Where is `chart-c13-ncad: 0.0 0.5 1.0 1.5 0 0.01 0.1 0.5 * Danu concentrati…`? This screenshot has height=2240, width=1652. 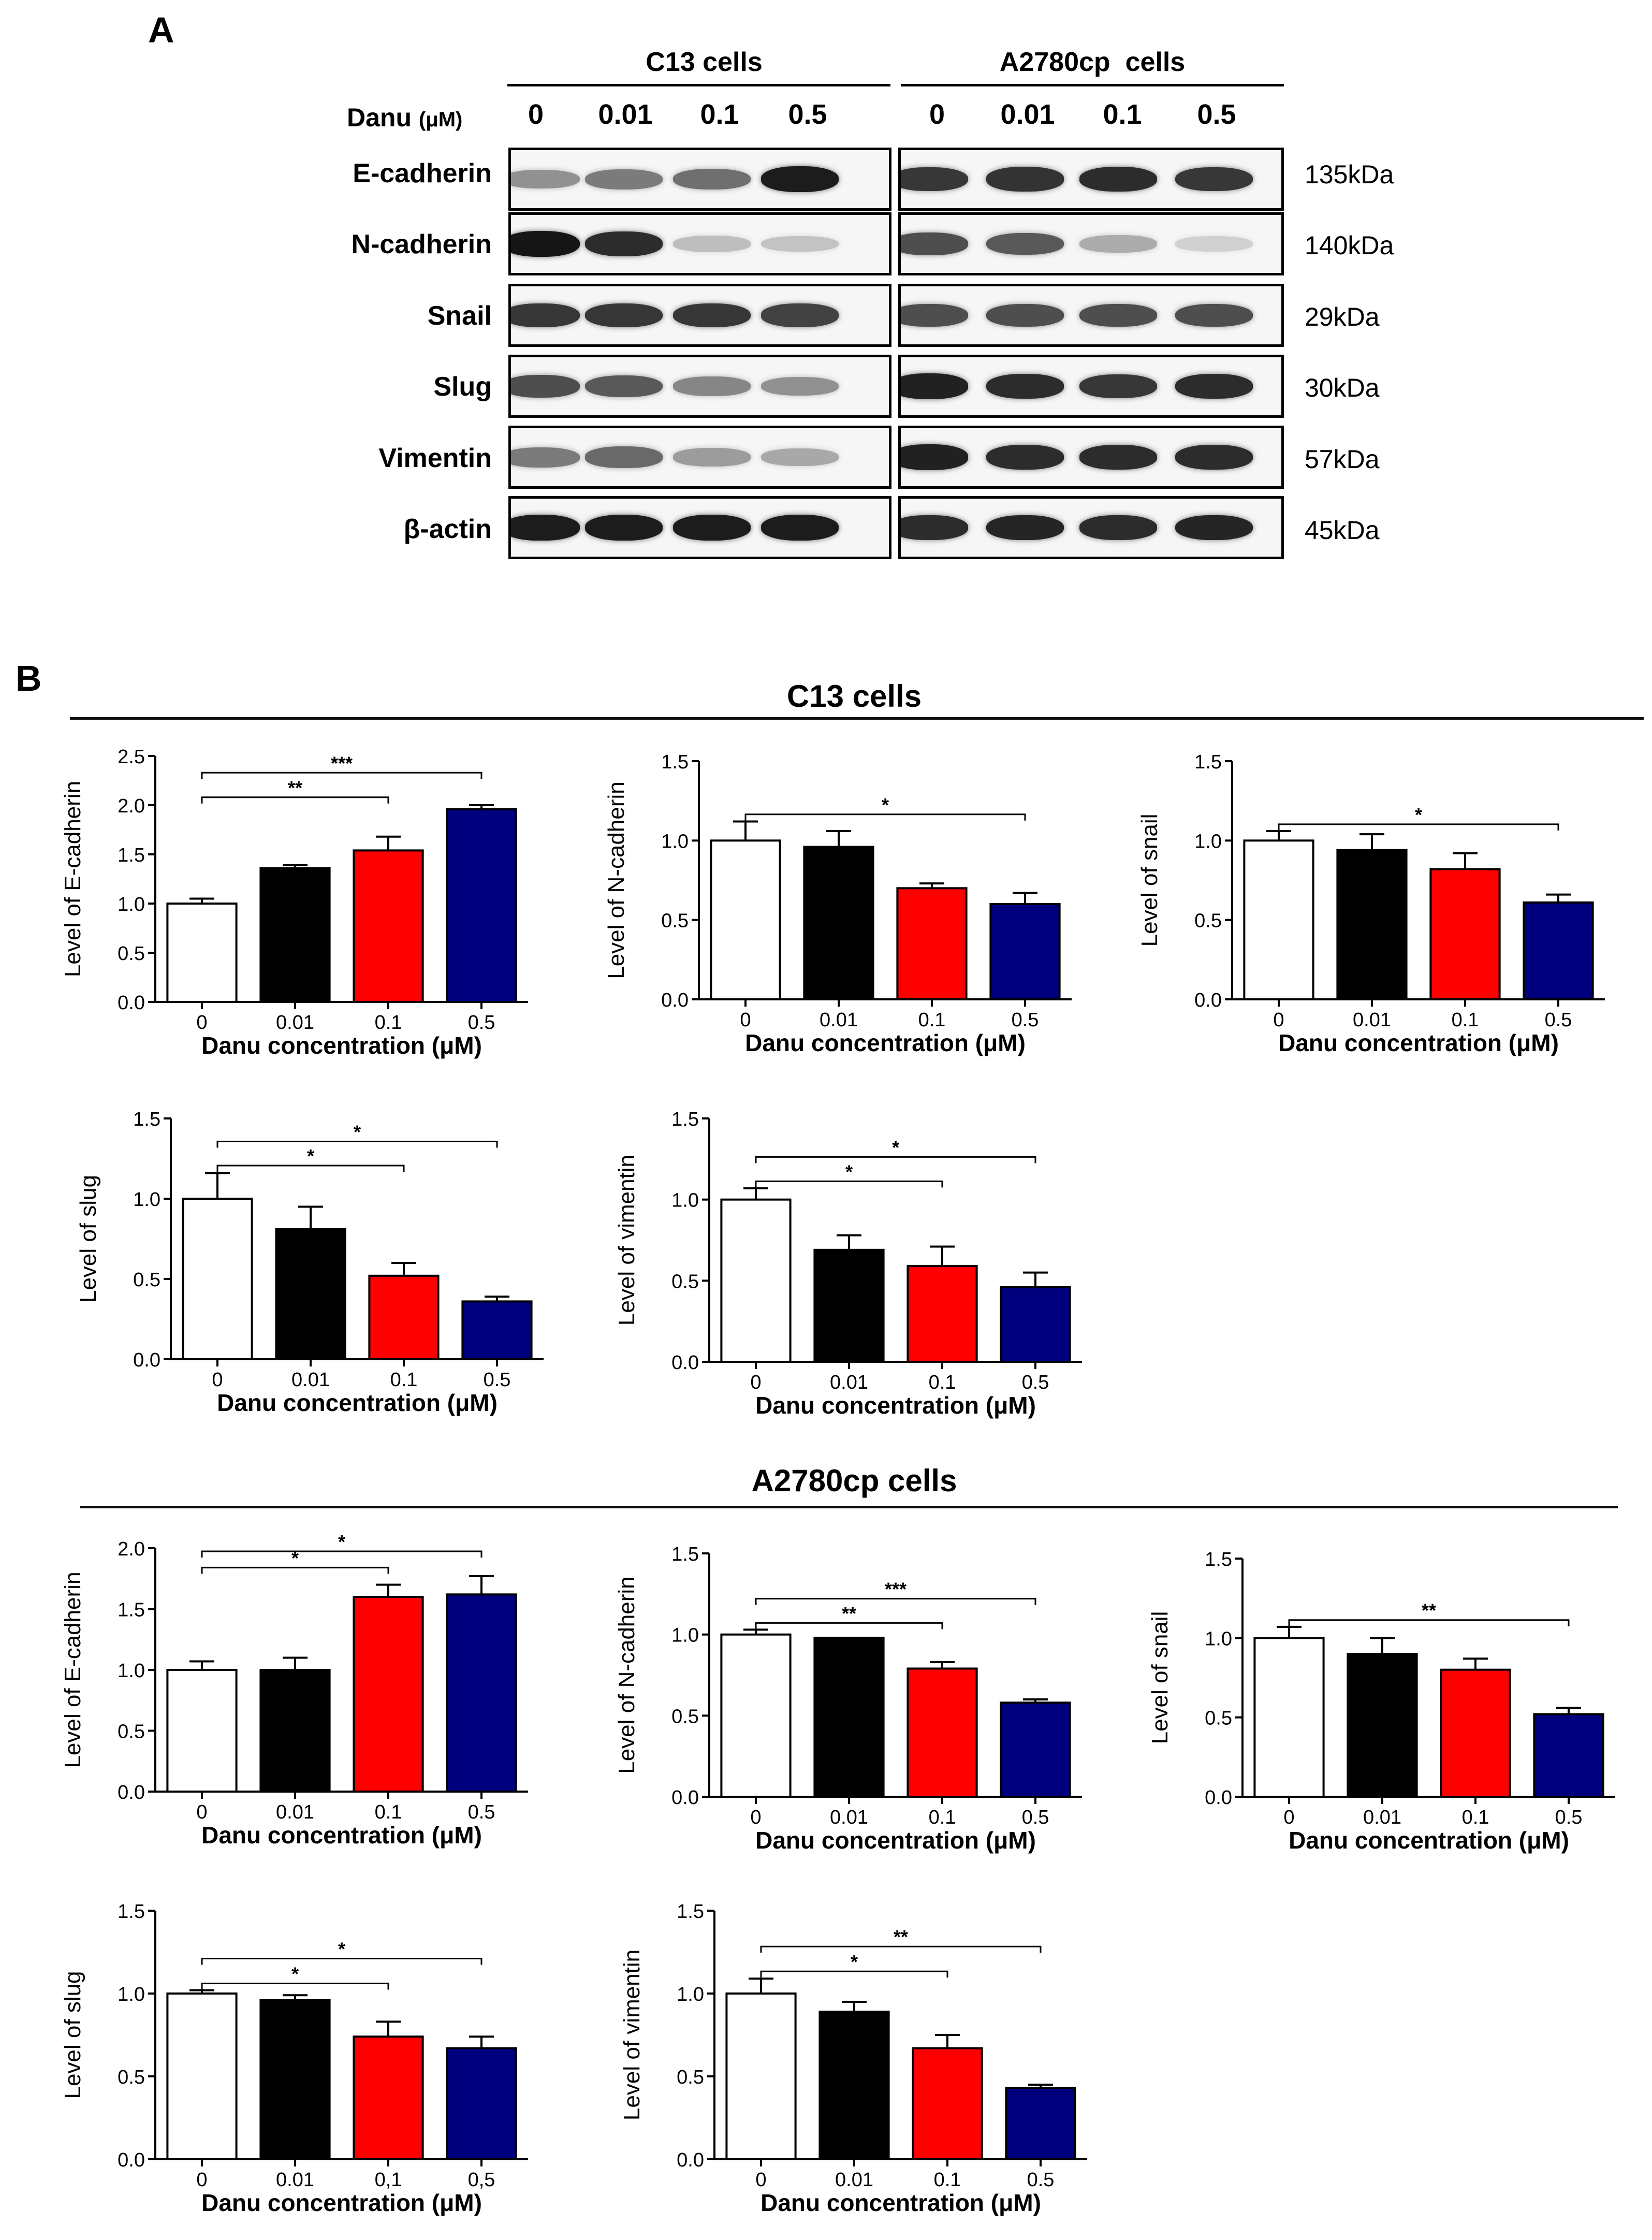 chart-c13-ncad: 0.0 0.5 1.0 1.5 0 0.01 0.1 0.5 * Danu concentrati… is located at coordinates (838, 903).